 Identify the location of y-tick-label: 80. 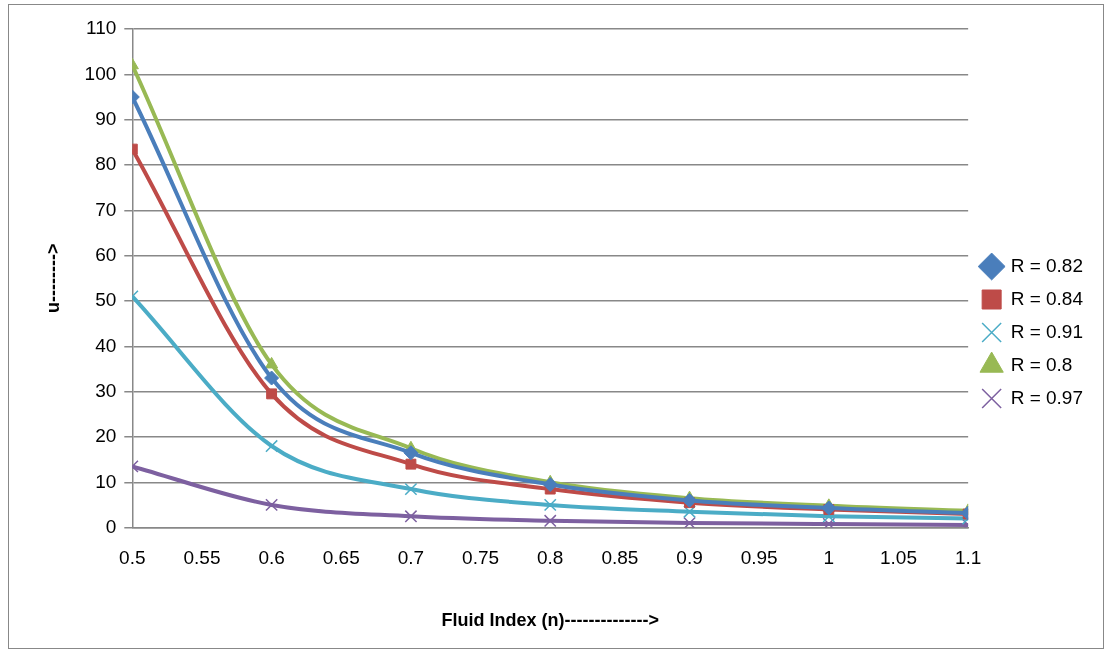
(106, 164).